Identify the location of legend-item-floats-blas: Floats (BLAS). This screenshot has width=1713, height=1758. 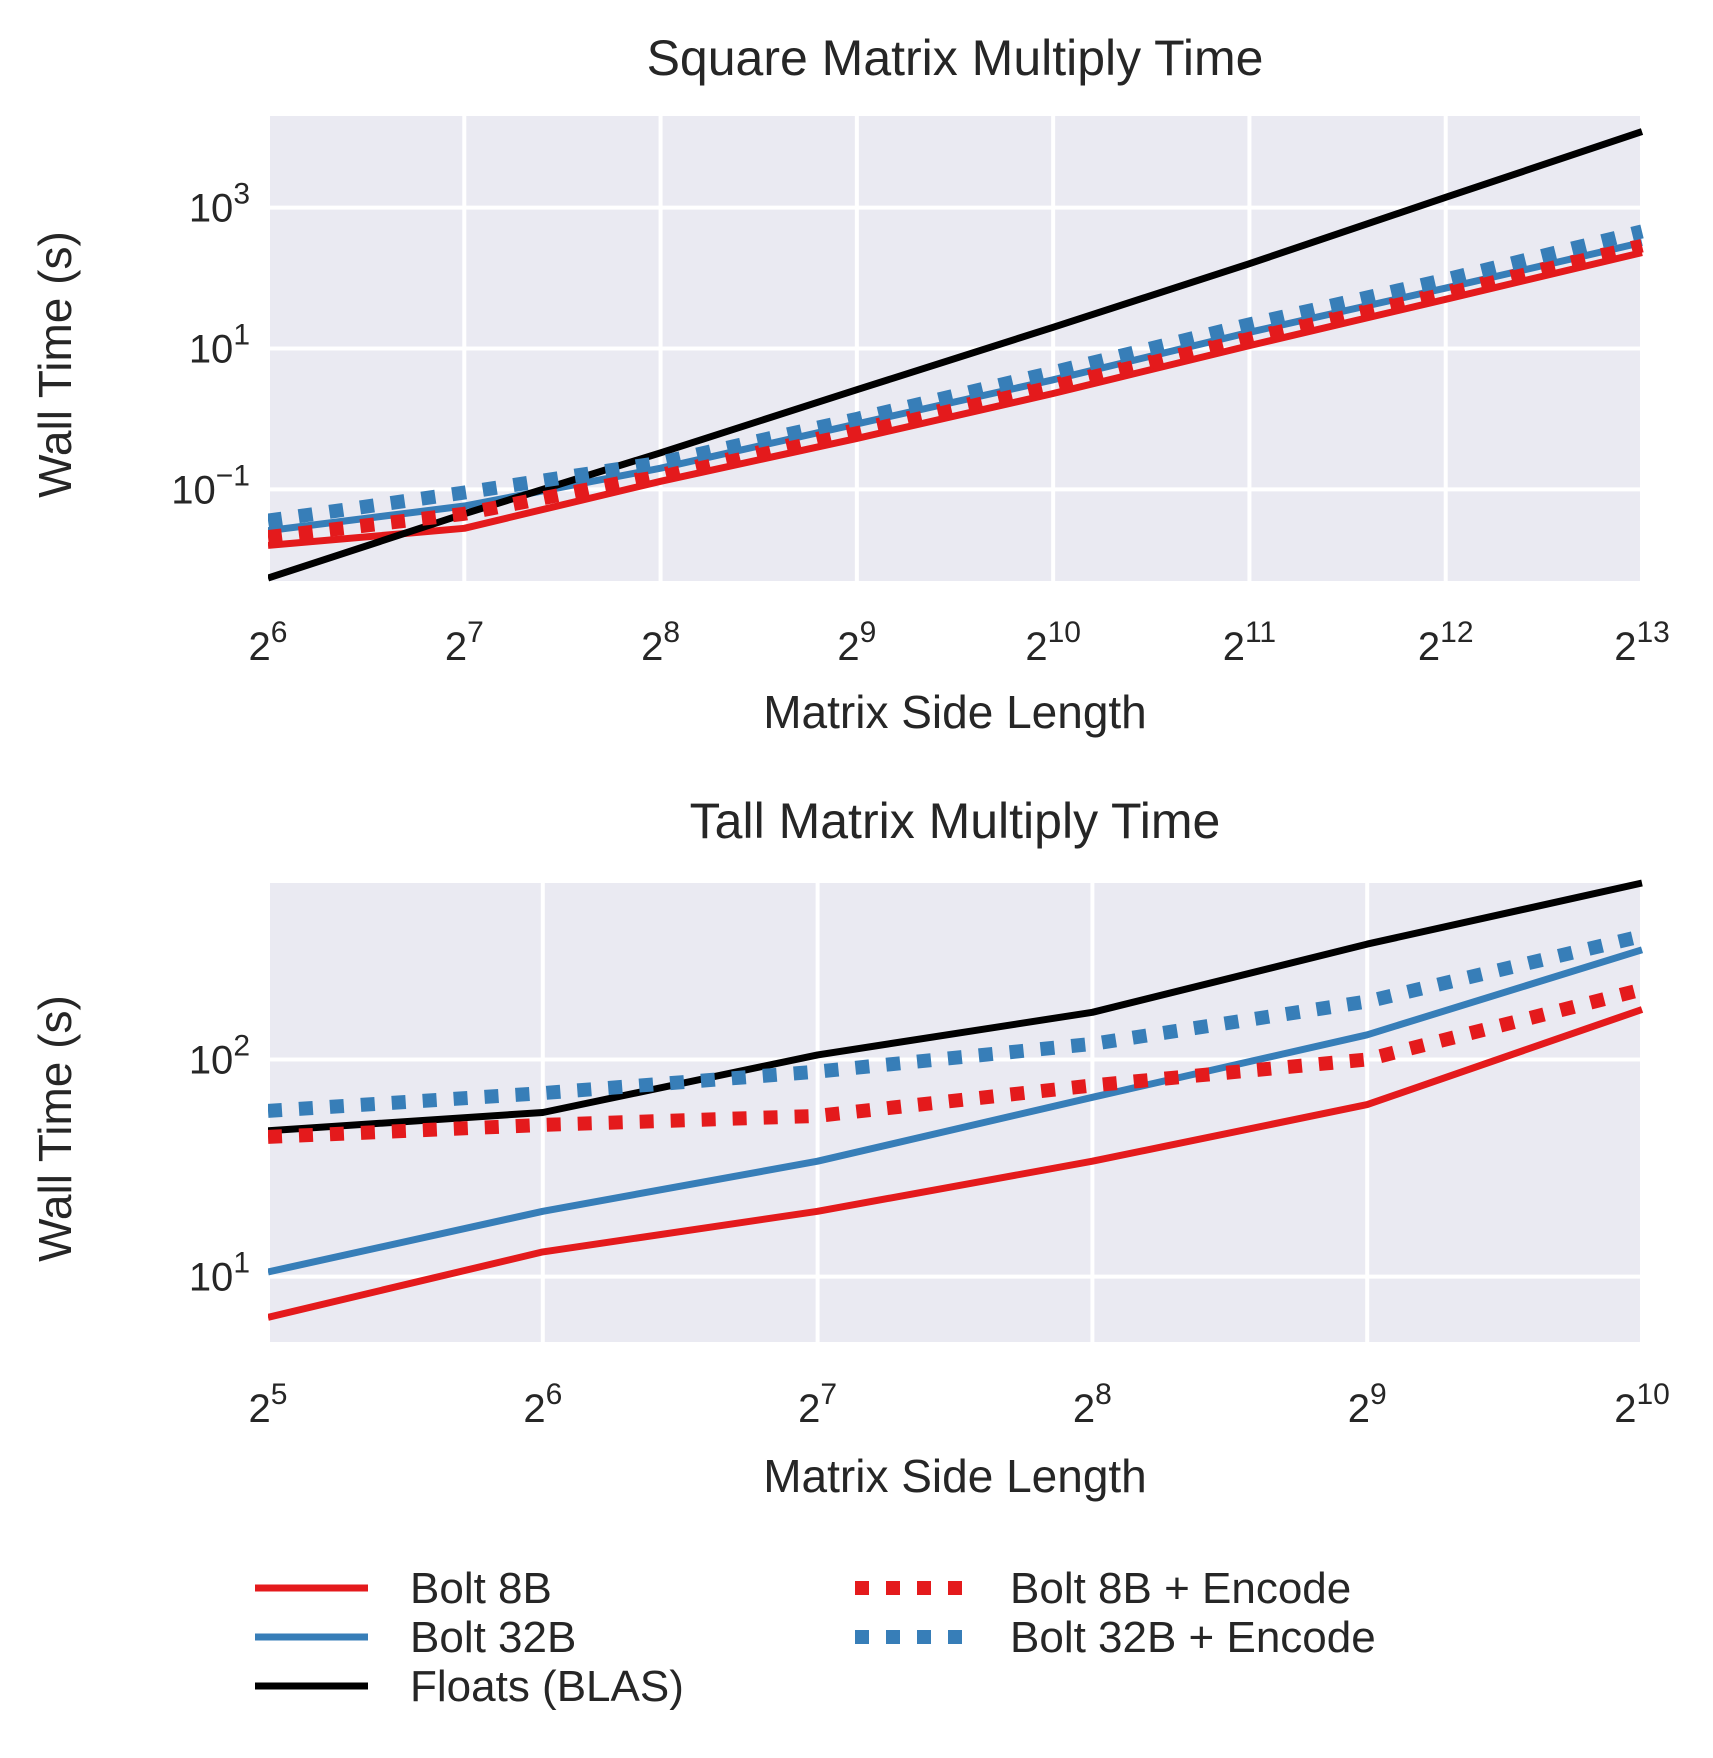
(469, 1686).